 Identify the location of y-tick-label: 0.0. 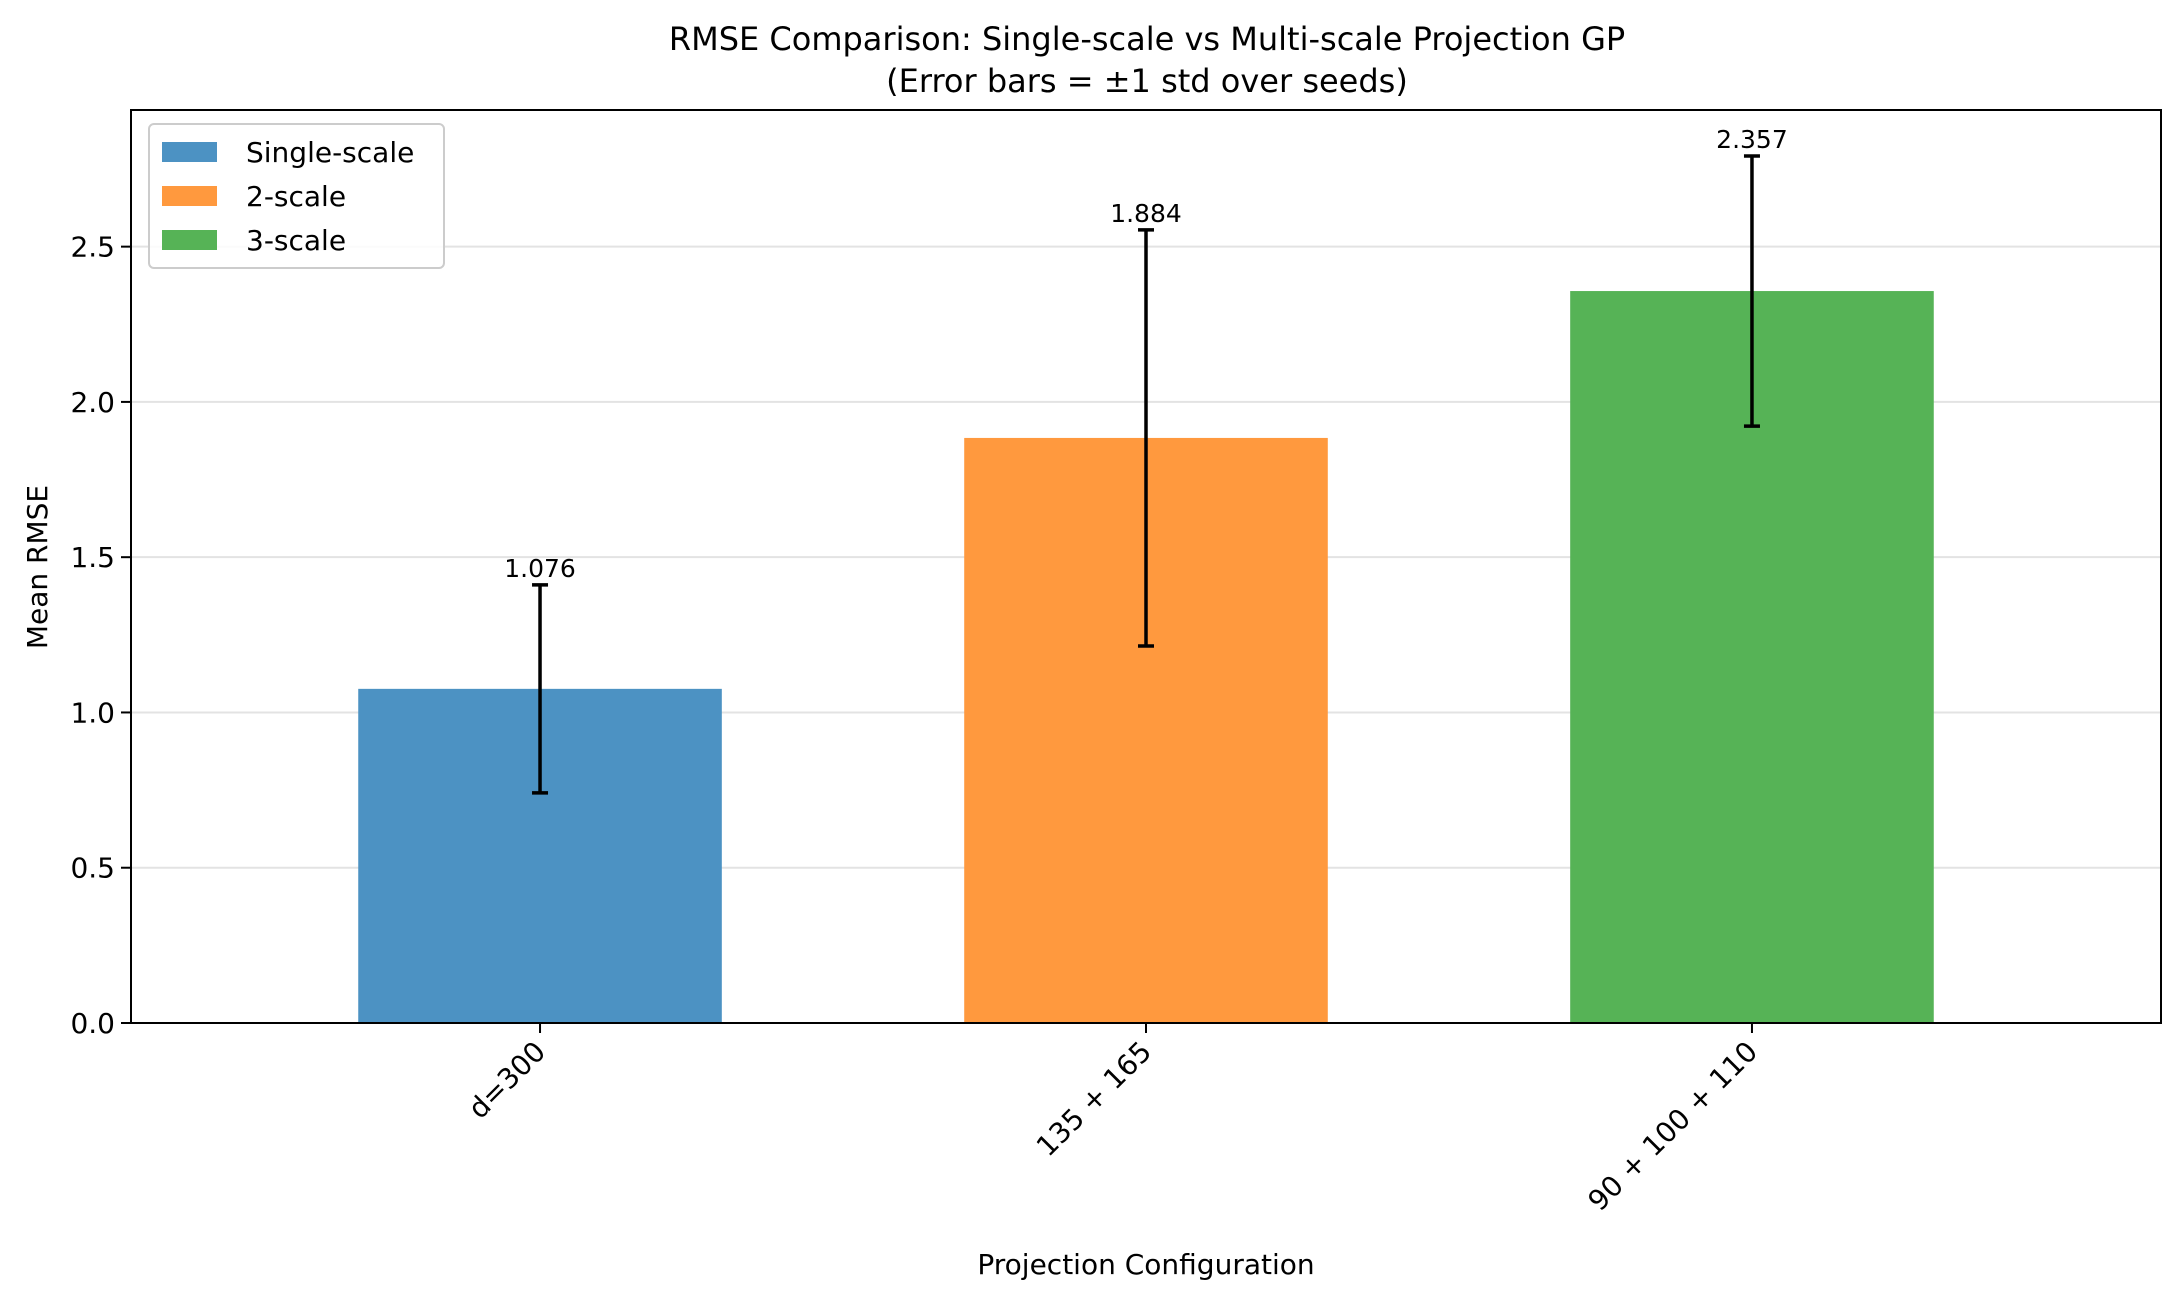
(92, 1023).